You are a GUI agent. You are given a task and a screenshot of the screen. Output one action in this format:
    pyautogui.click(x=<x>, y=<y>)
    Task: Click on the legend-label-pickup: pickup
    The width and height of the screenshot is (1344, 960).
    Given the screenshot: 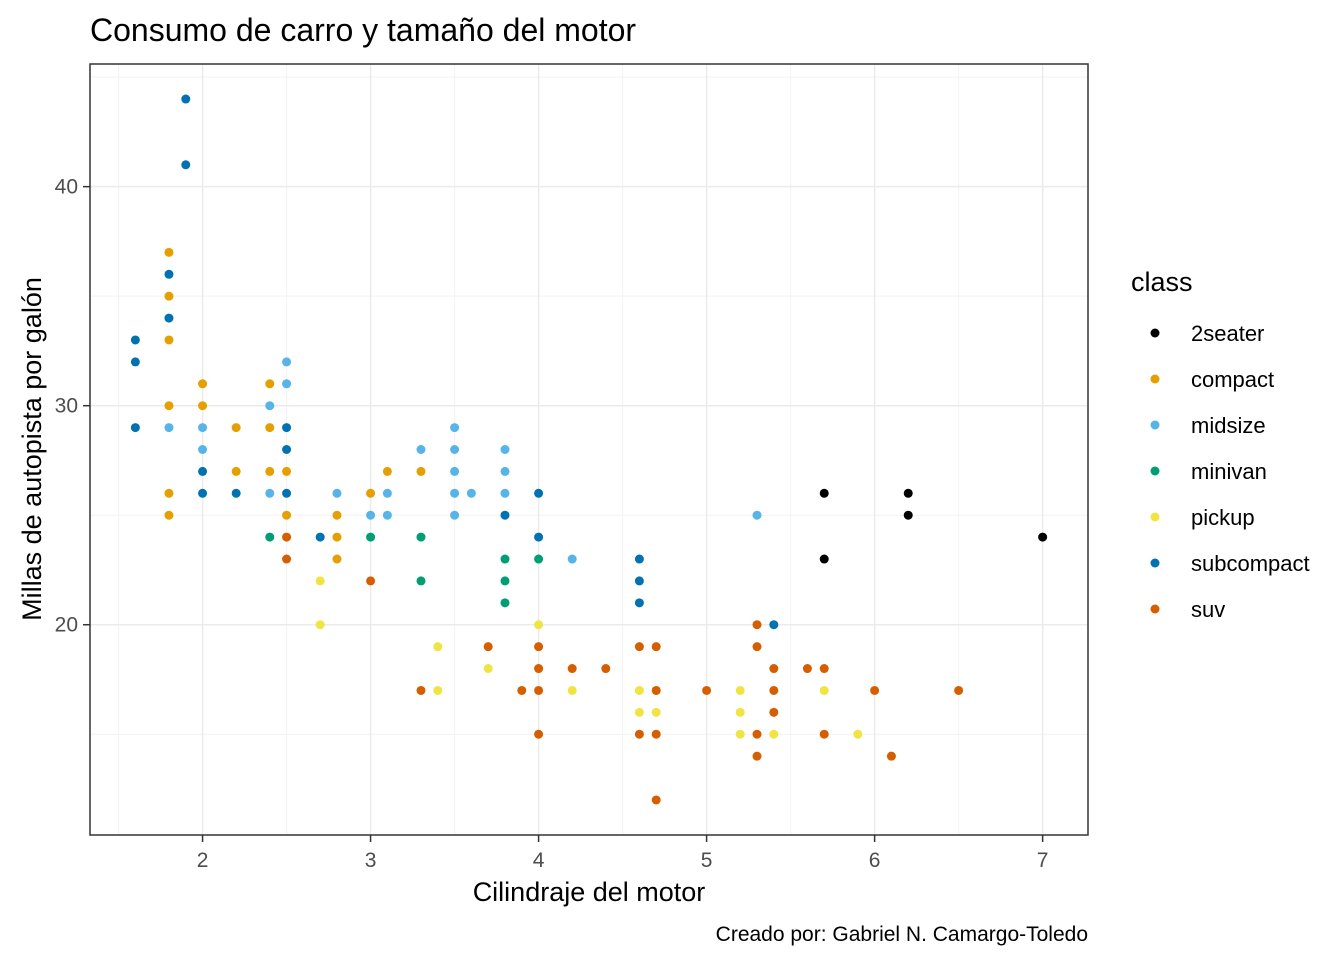 What is the action you would take?
    pyautogui.click(x=1223, y=517)
    